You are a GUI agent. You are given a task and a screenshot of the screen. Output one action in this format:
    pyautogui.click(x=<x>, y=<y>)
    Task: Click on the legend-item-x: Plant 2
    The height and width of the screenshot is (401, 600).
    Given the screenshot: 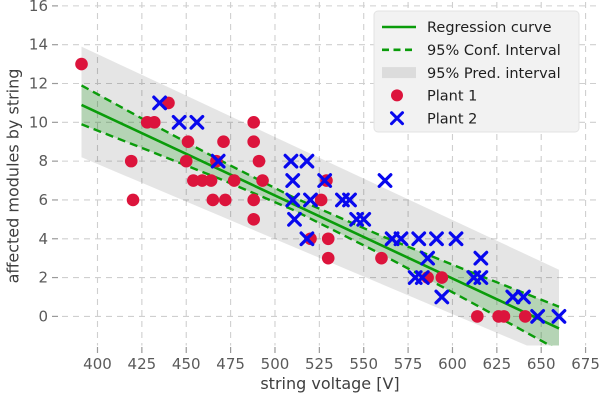 What is the action you would take?
    pyautogui.click(x=433, y=119)
    